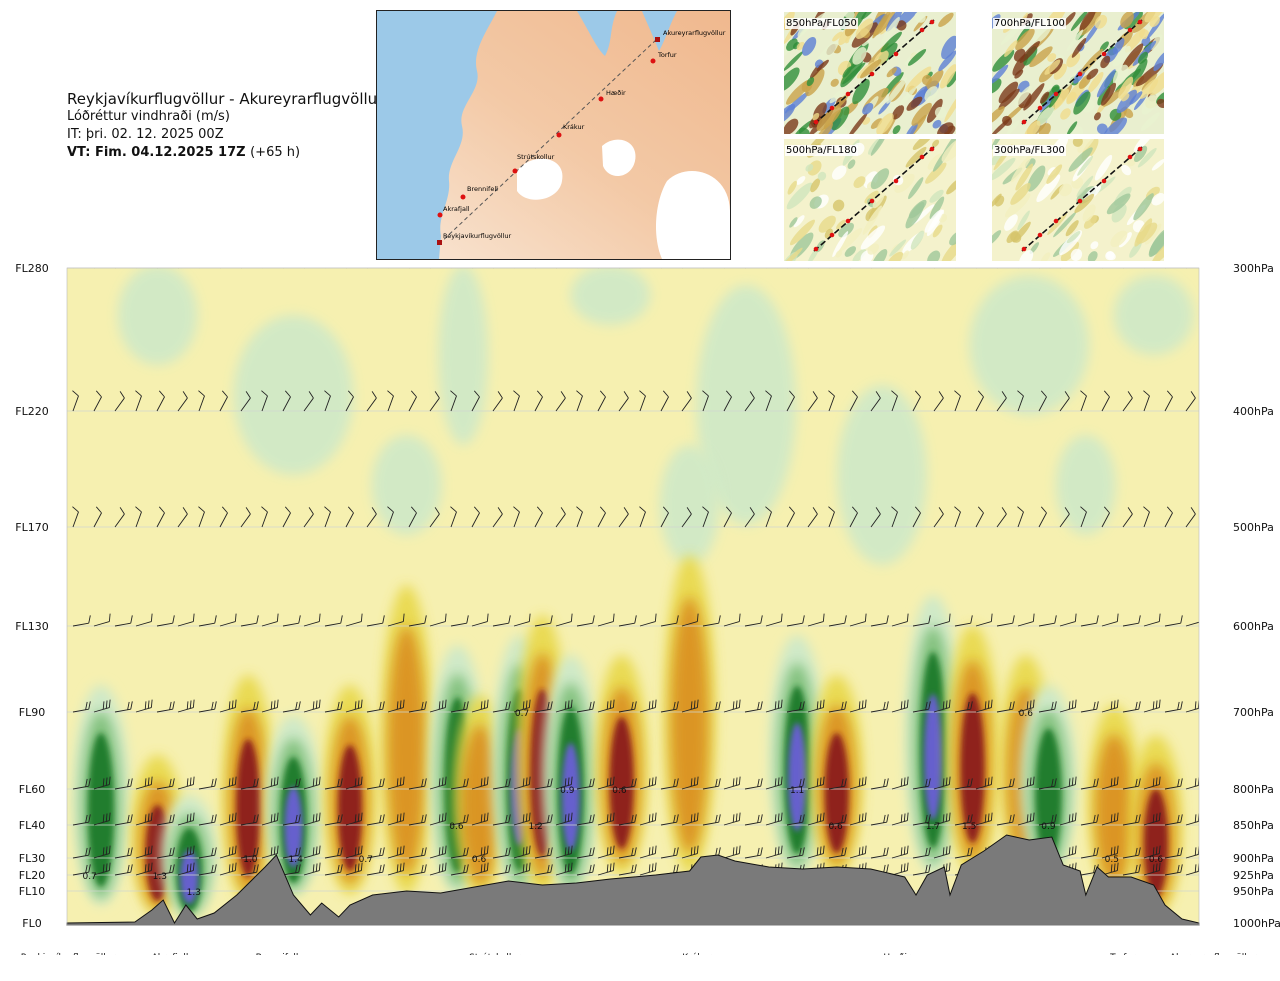 The height and width of the screenshot is (981, 1280). Describe the element at coordinates (295, 860) in the screenshot. I see `value-annotation: 1.4` at that location.